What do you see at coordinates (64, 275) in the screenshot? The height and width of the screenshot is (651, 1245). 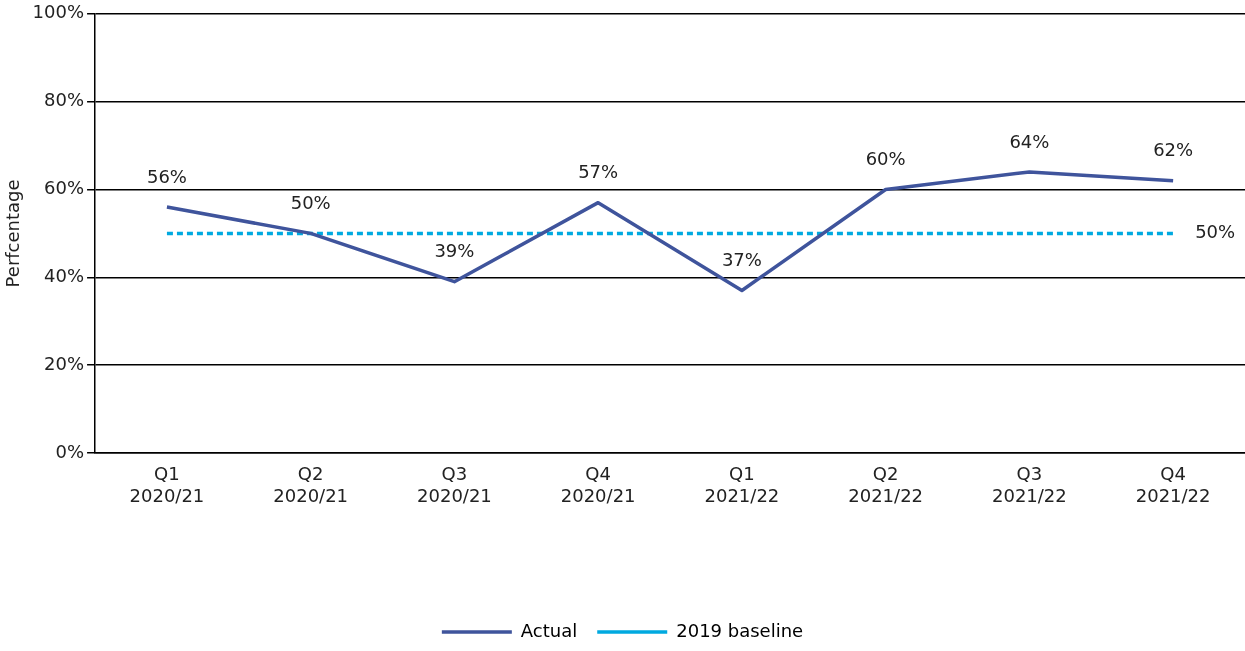 I see `y-tick-label: 40%` at bounding box center [64, 275].